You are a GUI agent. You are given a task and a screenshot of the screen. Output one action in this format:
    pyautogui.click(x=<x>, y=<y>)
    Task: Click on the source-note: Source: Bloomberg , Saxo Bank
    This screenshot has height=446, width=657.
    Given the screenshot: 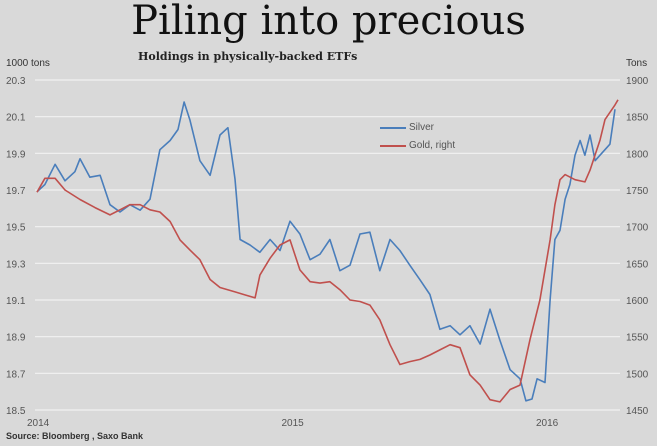 What is the action you would take?
    pyautogui.click(x=75, y=436)
    